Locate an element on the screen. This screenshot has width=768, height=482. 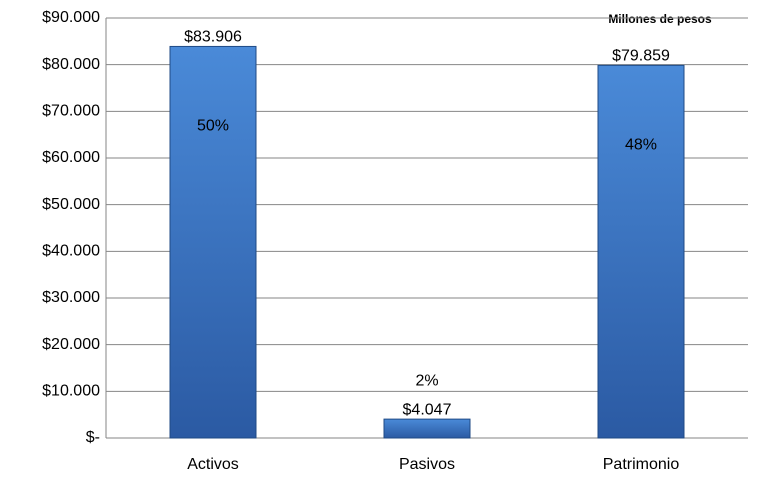
value-label: $4.047 is located at coordinates (427, 409).